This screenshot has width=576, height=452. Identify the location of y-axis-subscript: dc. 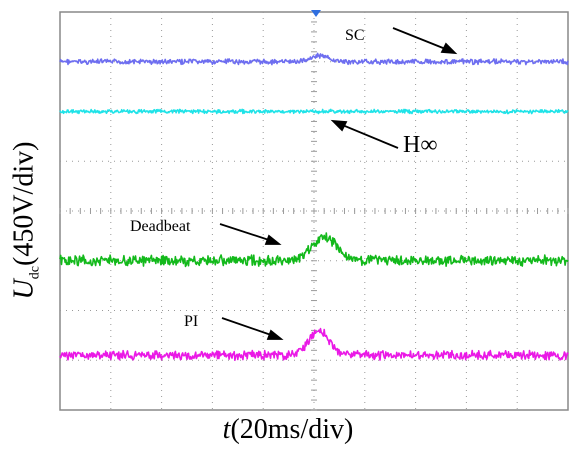
(35, 272).